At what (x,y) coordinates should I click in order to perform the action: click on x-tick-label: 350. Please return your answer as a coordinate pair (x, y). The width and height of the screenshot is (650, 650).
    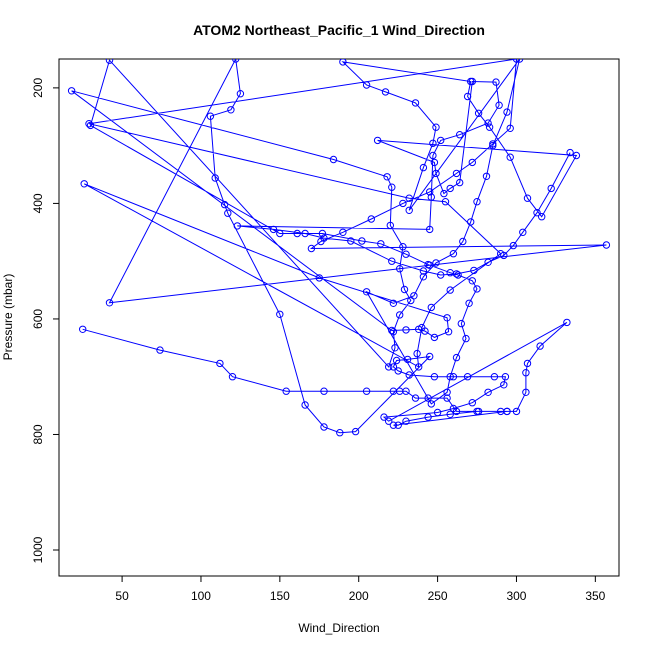
    Looking at the image, I should click on (595, 596).